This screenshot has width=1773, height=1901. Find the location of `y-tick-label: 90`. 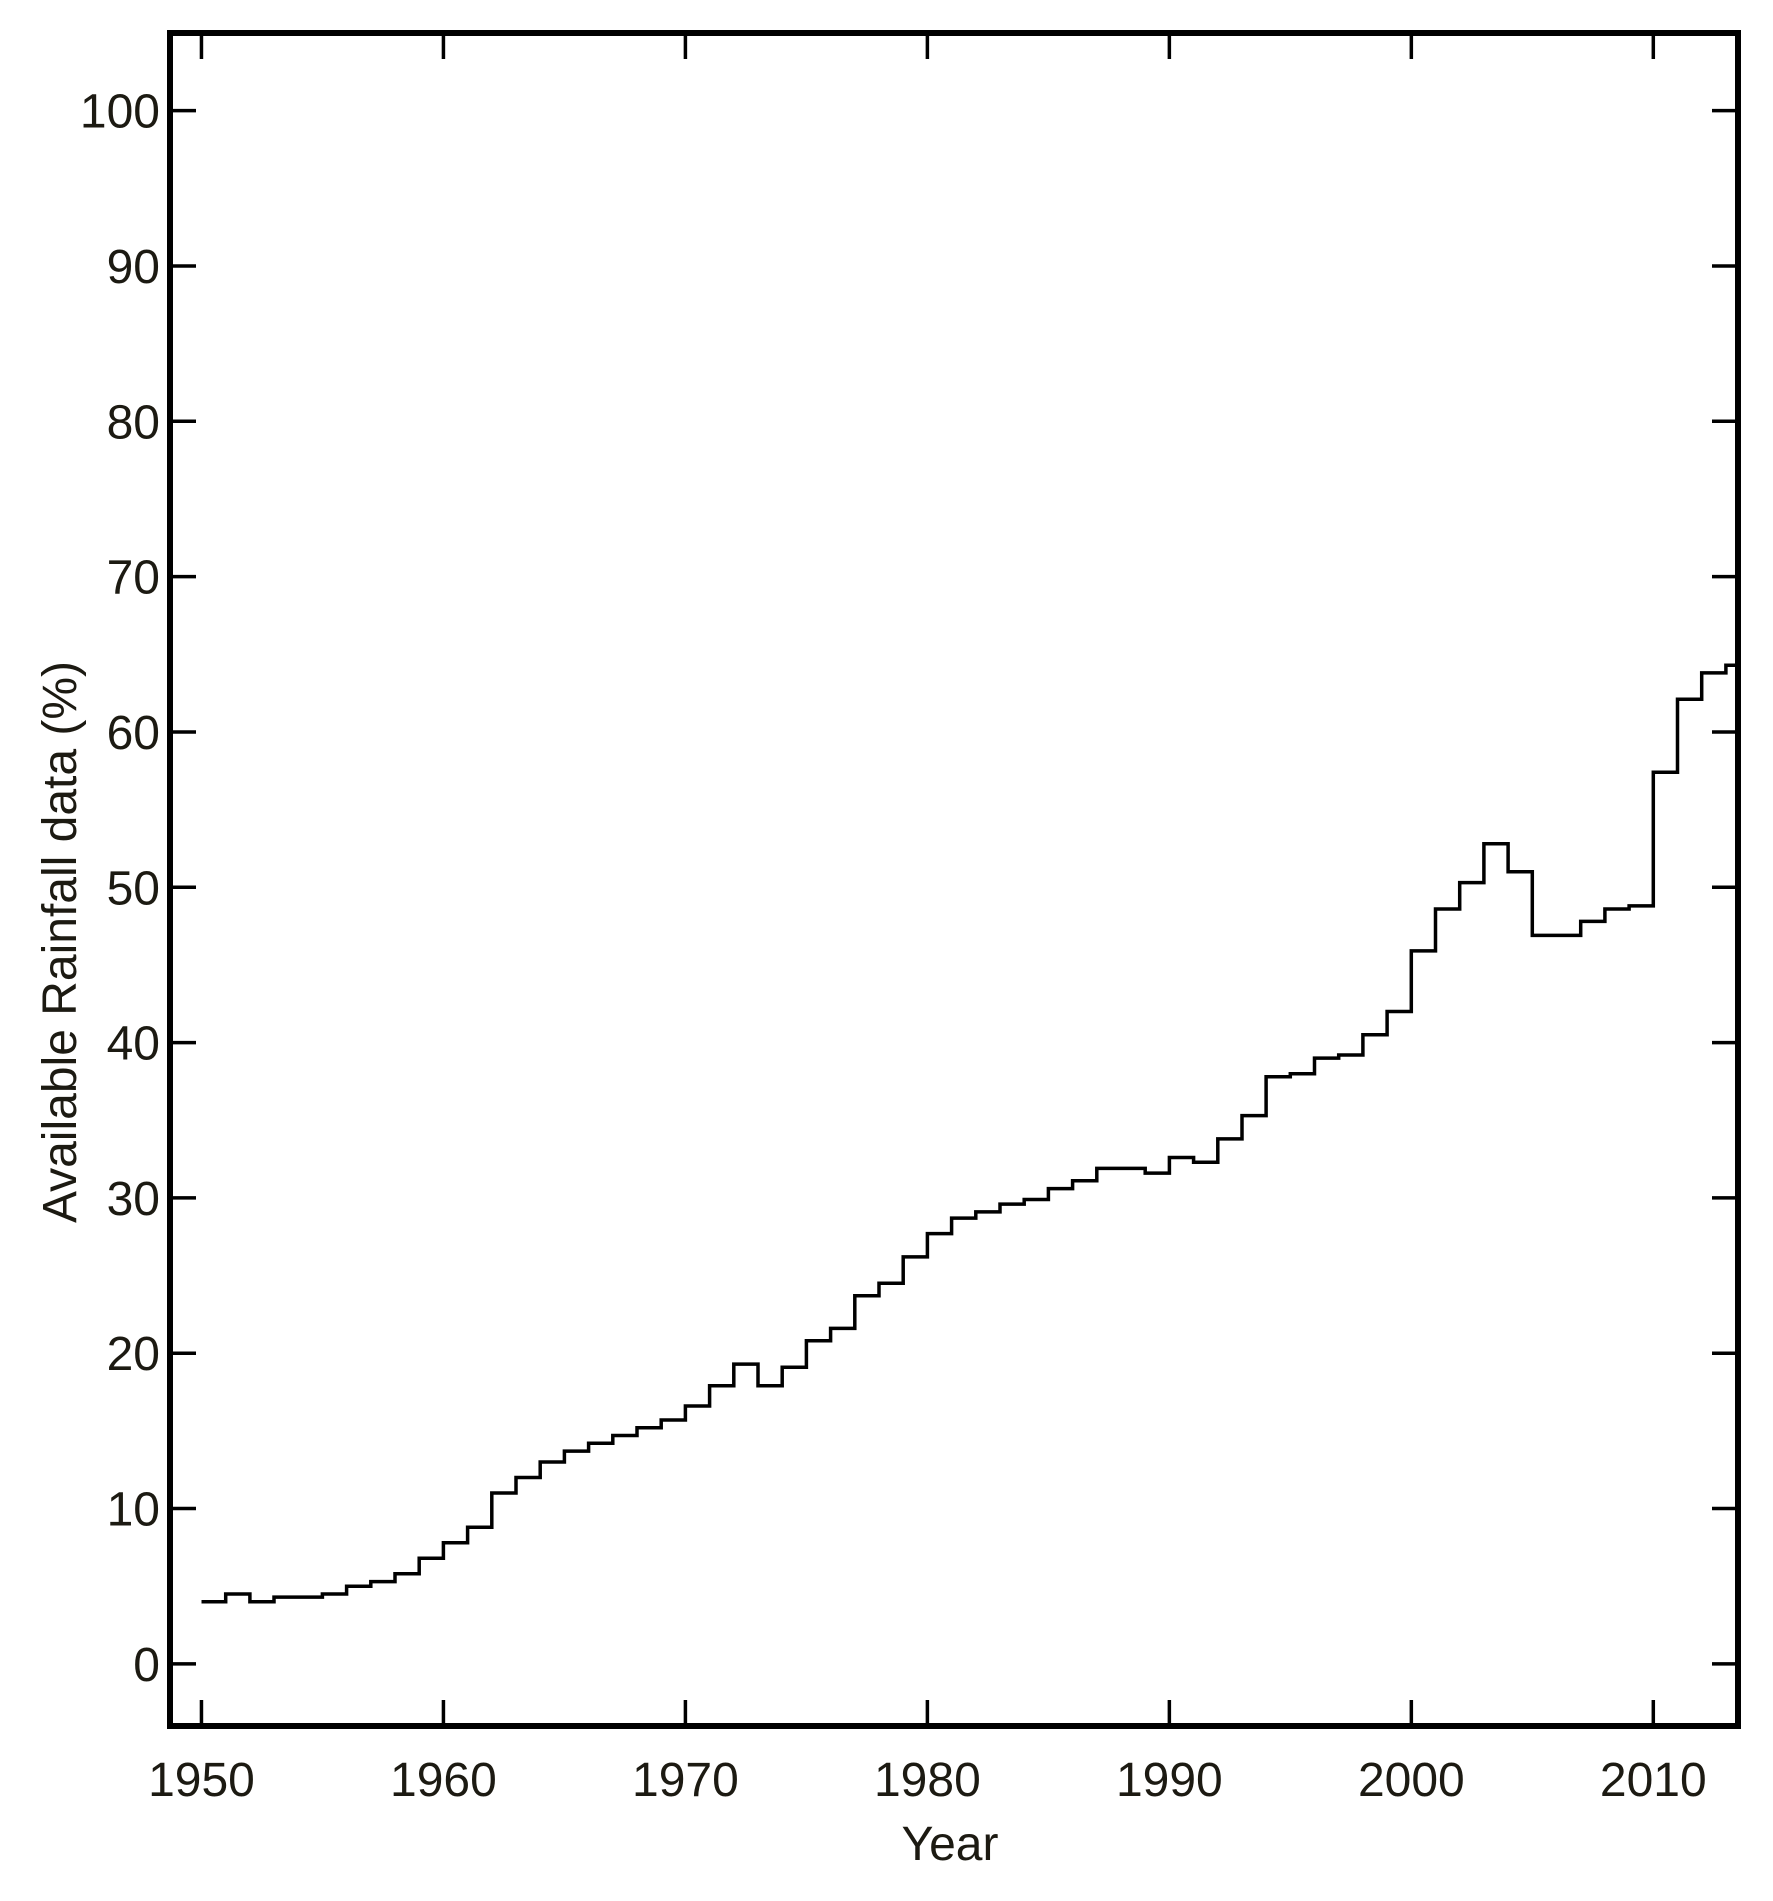

y-tick-label: 90 is located at coordinates (133, 267).